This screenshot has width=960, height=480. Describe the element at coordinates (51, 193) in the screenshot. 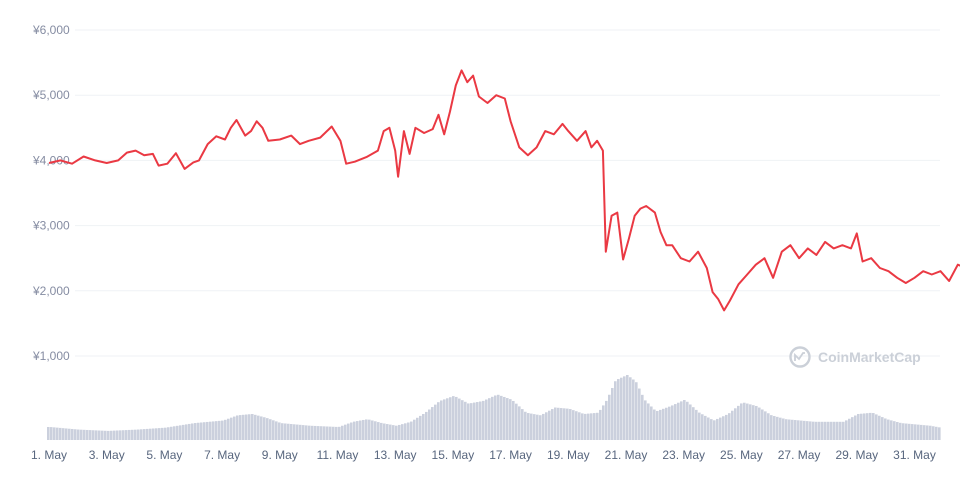

I see `y-axis-ticks: ¥1,000 ¥2,000 ¥3,000 ¥4,000 ¥5,000 ¥6,000` at that location.